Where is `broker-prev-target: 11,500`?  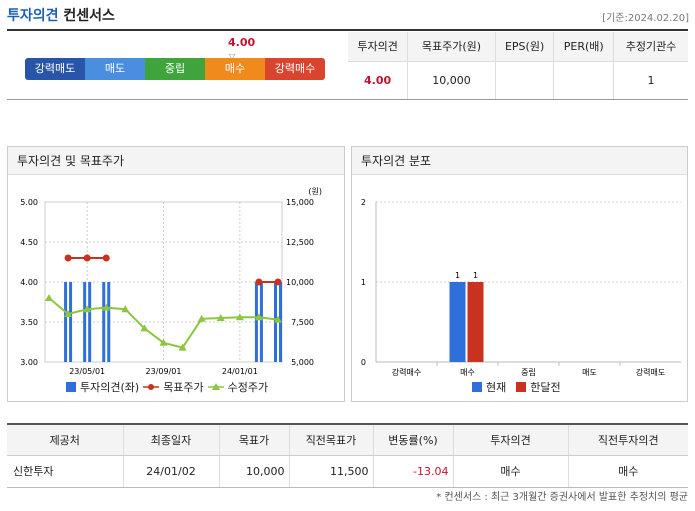 broker-prev-target: 11,500 is located at coordinates (330, 471).